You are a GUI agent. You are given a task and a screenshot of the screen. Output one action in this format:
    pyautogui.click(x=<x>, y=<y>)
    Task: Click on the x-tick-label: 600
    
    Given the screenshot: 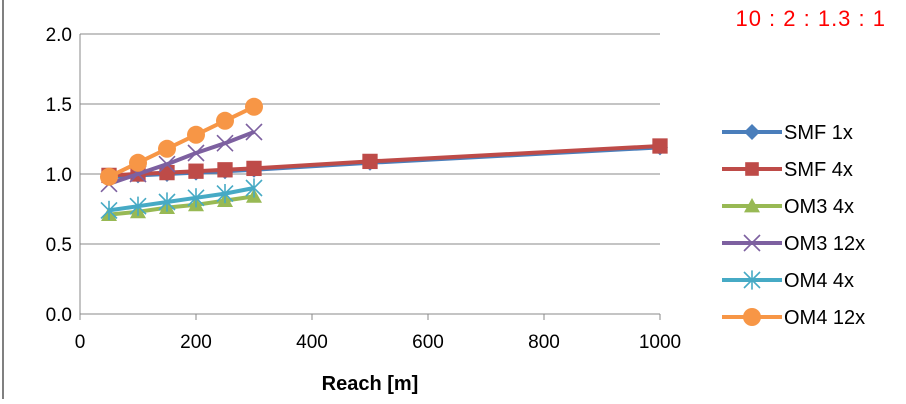 What is the action you would take?
    pyautogui.click(x=428, y=342)
    